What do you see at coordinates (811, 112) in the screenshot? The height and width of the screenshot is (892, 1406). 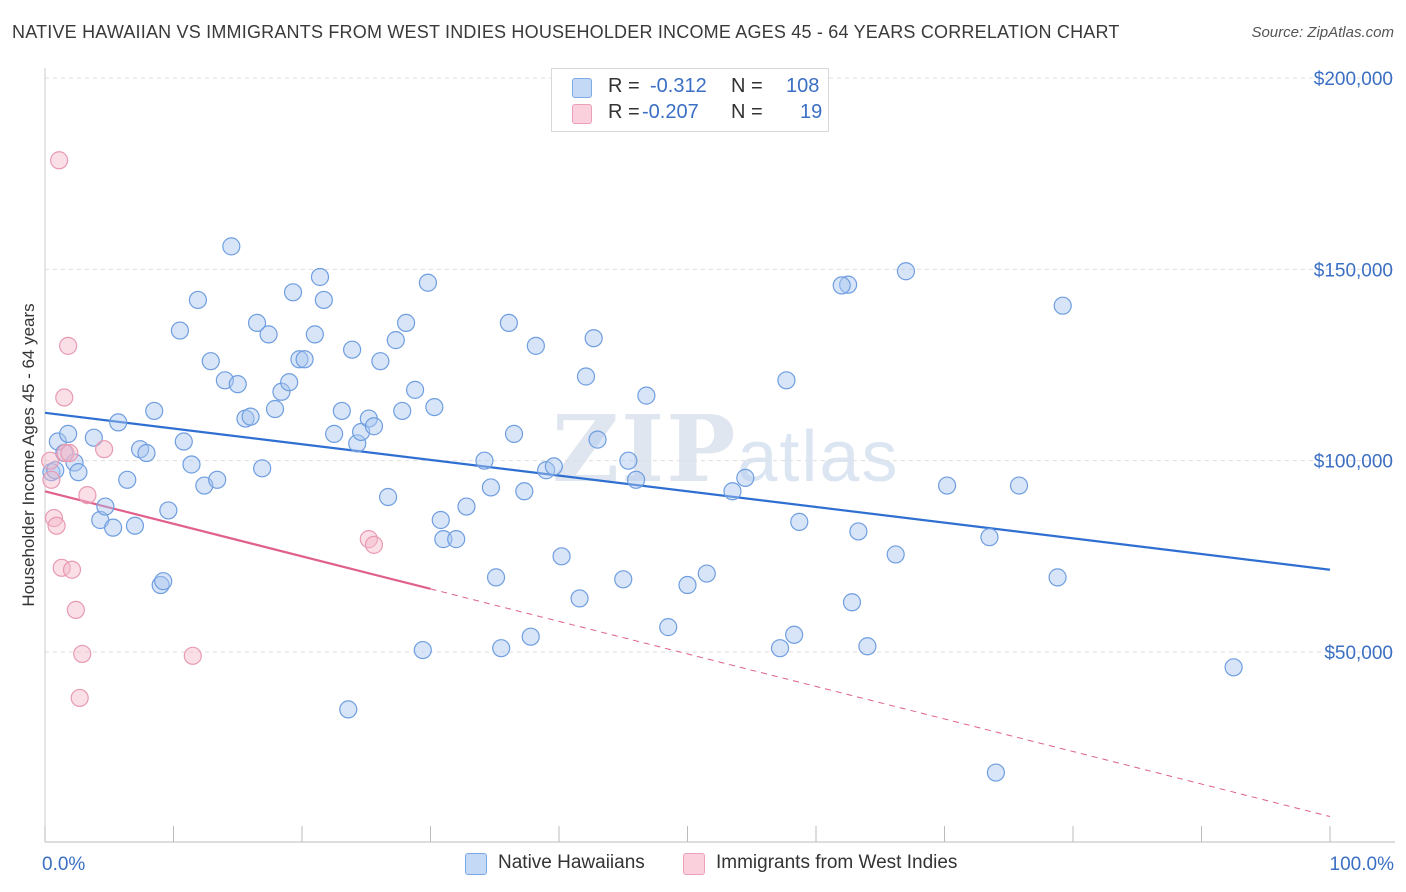 I see `legend-n-value: 19` at bounding box center [811, 112].